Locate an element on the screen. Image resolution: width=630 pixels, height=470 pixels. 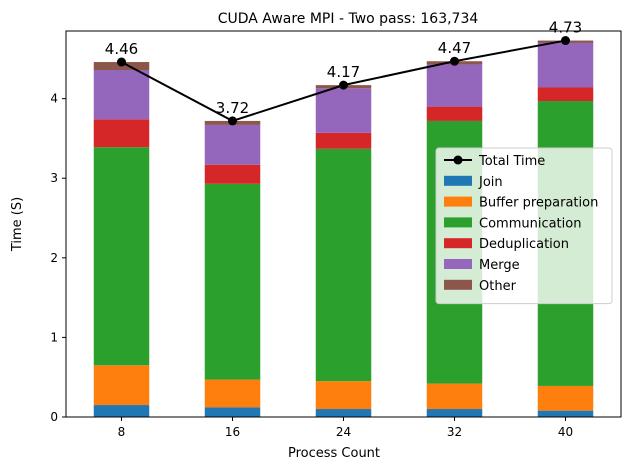
total-time-label: 3.72 is located at coordinates (232, 108).